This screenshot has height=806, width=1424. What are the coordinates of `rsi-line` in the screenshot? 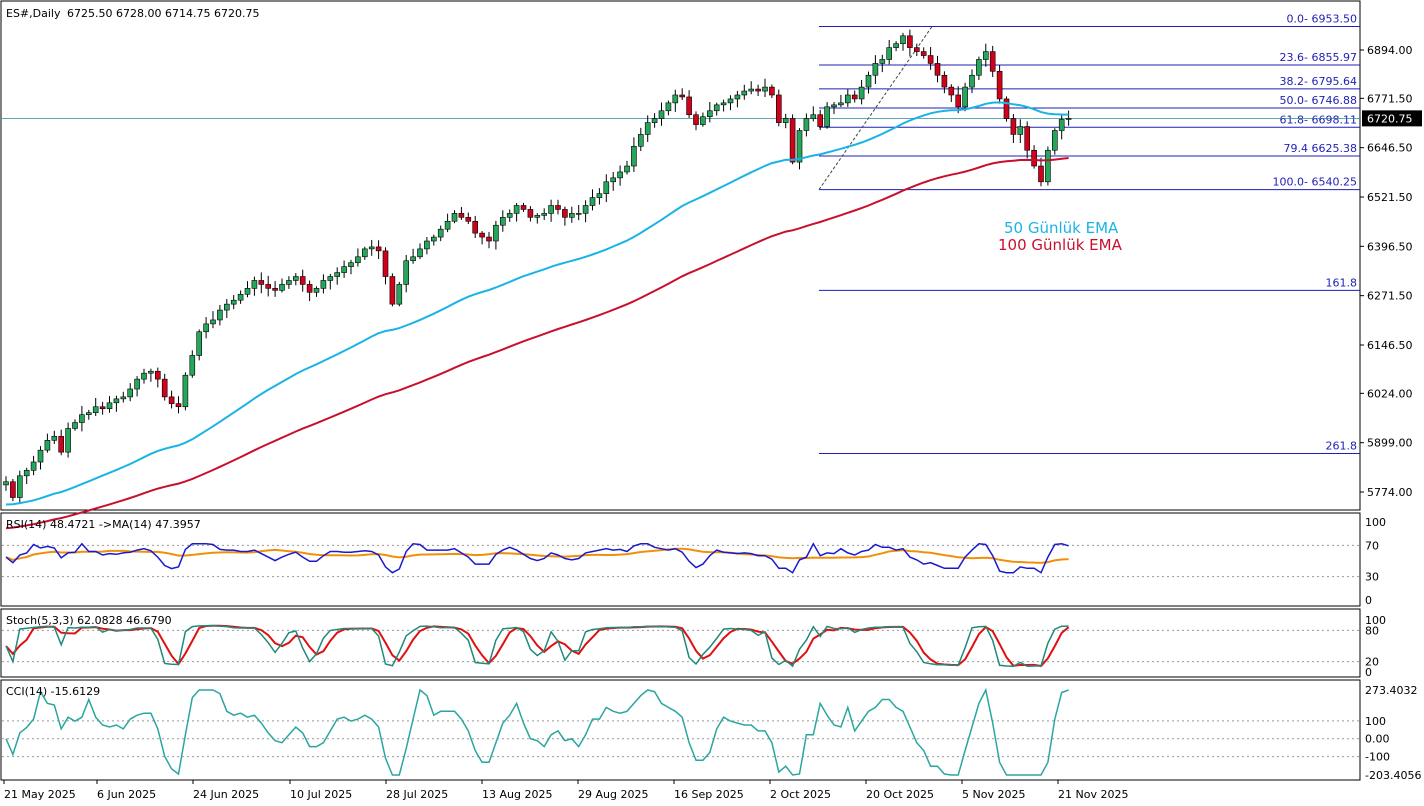 It's located at (537, 558).